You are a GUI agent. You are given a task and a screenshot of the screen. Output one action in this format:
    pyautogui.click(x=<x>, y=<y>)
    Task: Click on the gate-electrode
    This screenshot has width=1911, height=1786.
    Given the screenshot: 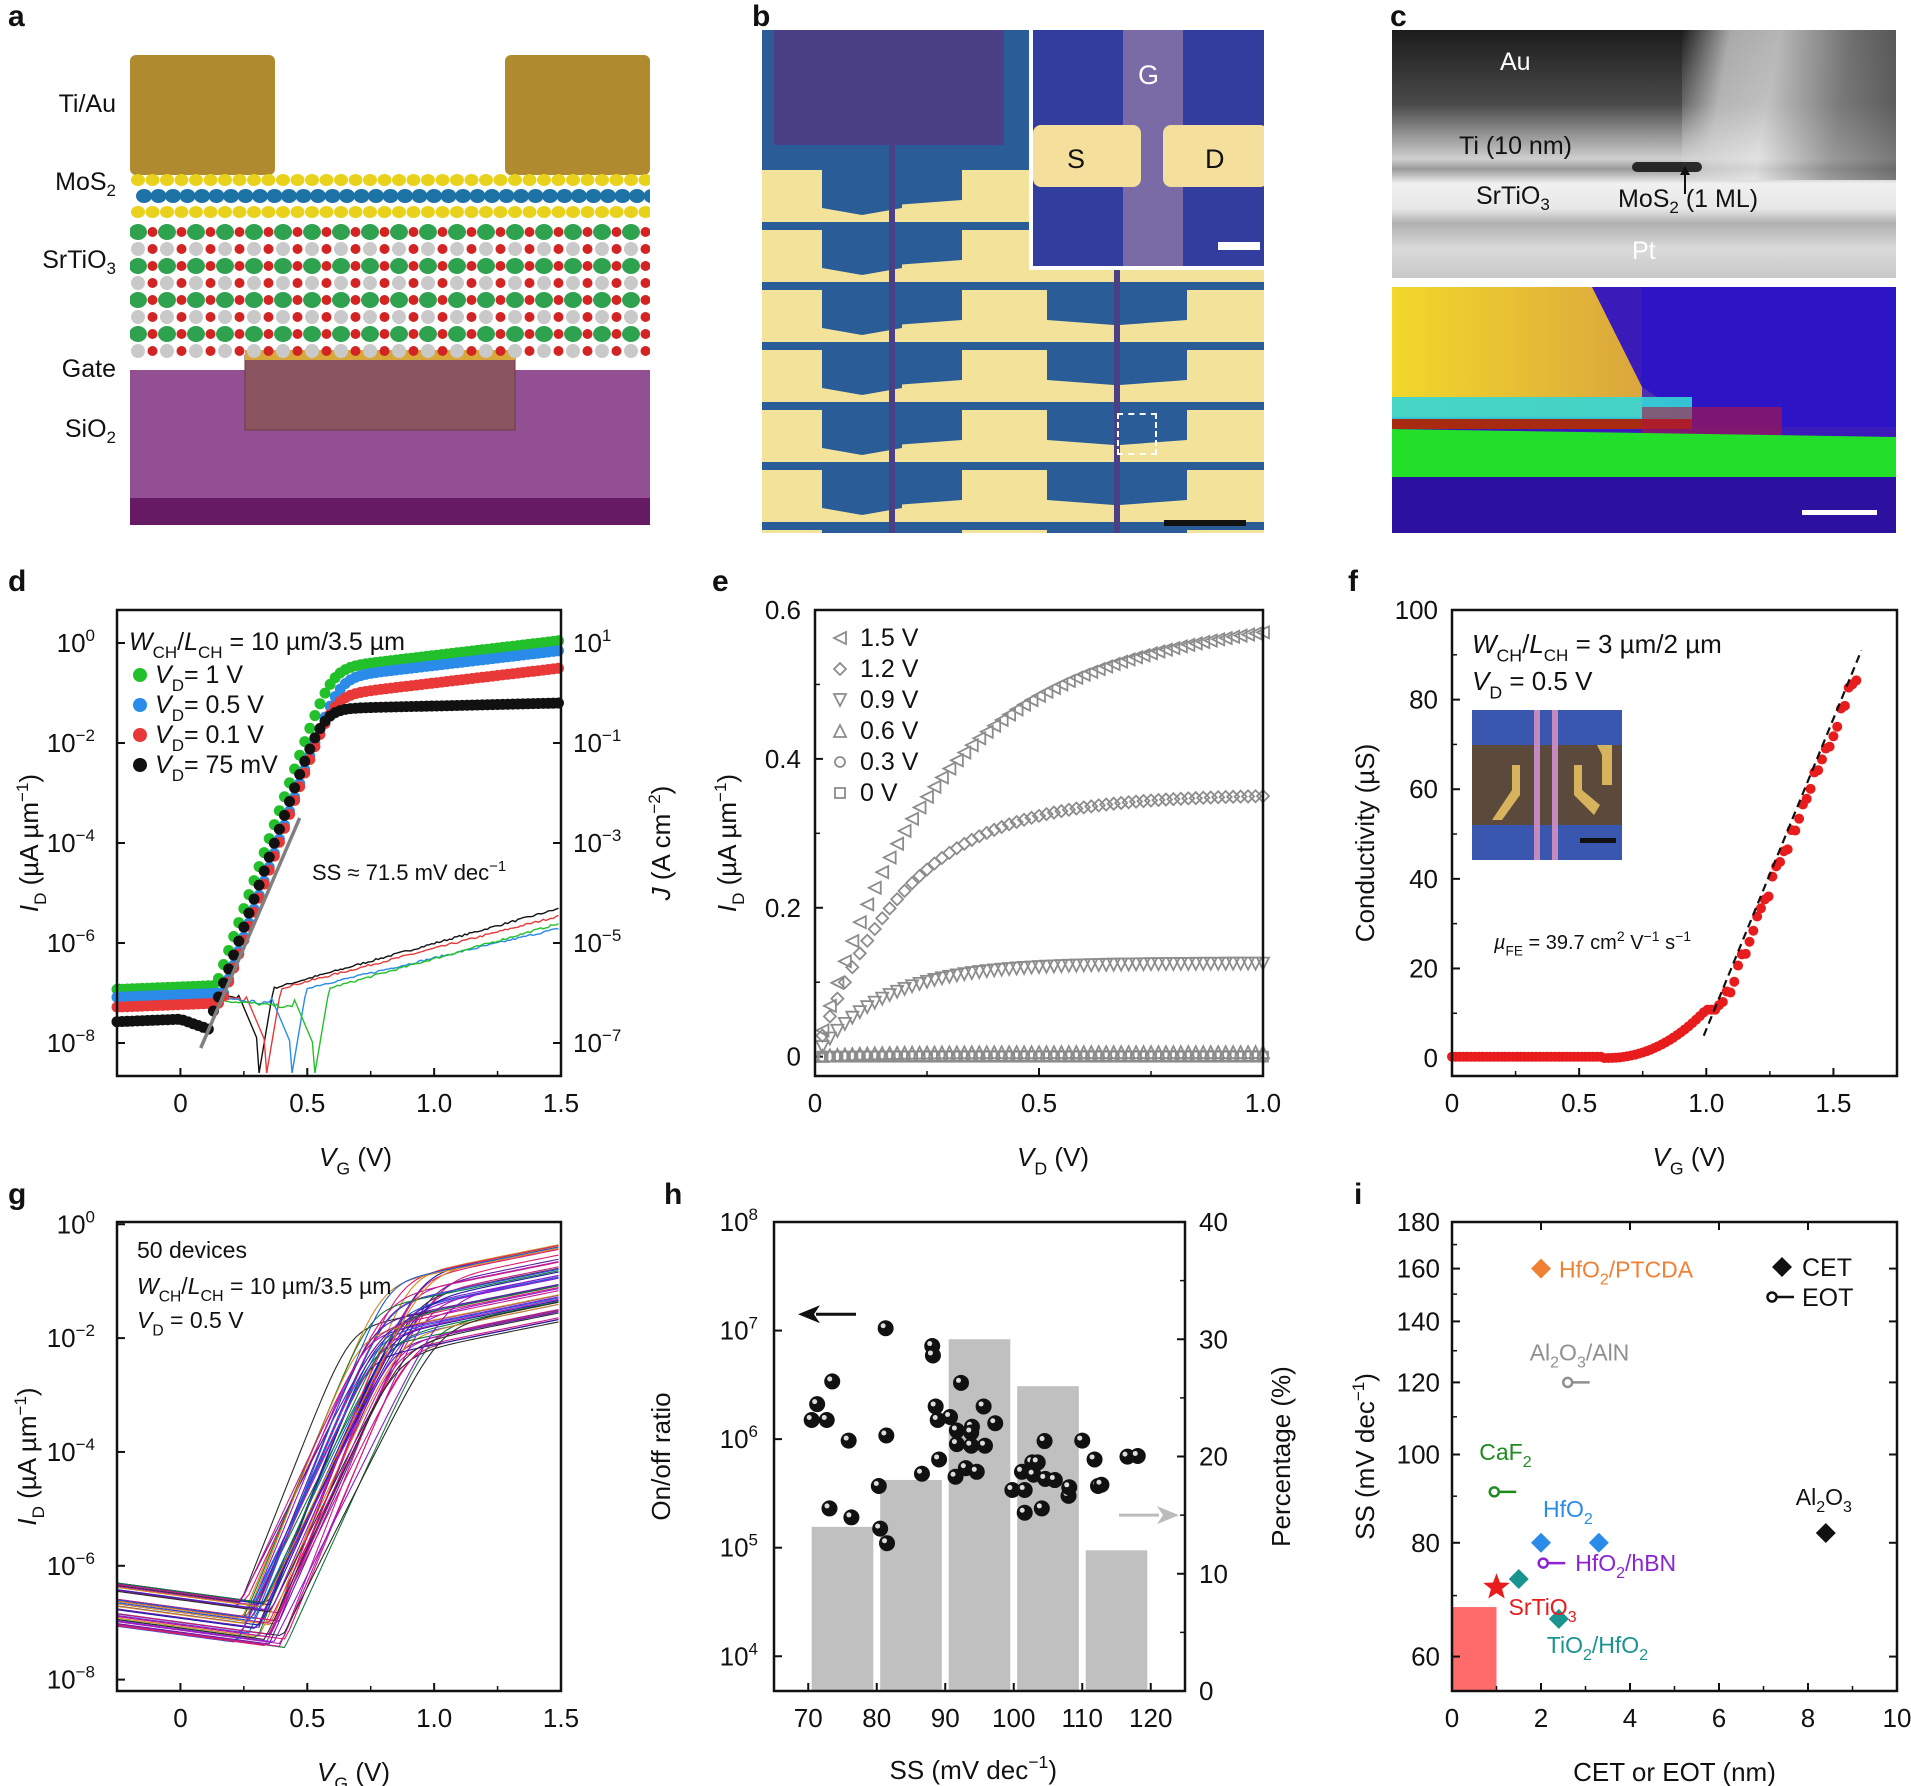 What is the action you would take?
    pyautogui.click(x=380, y=392)
    